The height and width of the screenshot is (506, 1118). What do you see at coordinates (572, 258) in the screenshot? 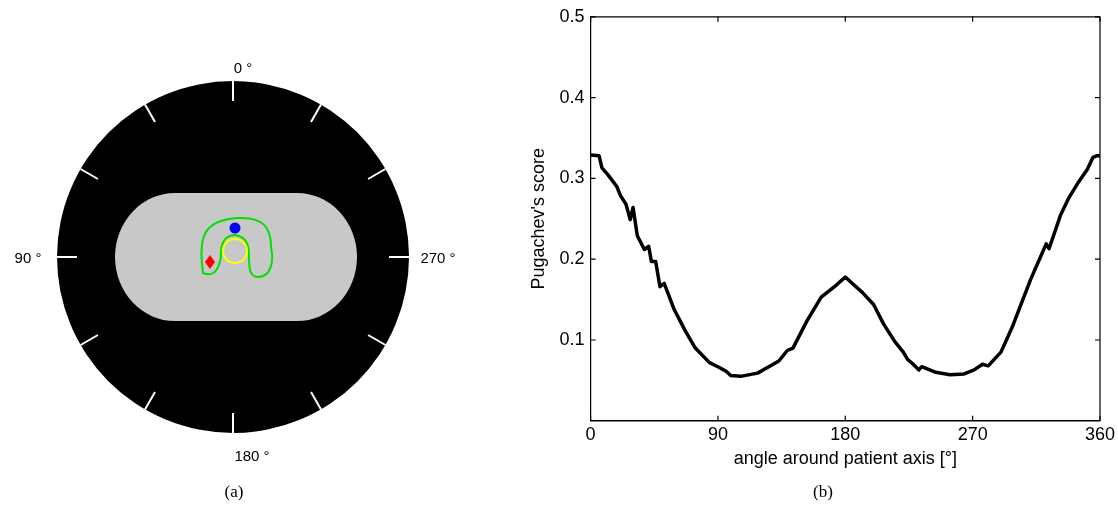
I see `y-tick-label: 0.2` at bounding box center [572, 258].